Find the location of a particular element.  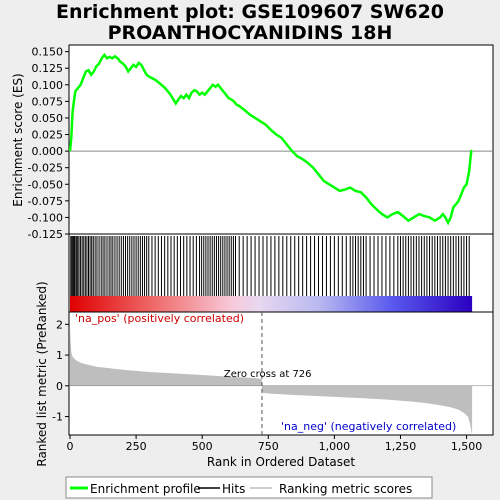

x-axis: 0 250 500 750 1,000 1,250 1,500 is located at coordinates (275, 444).